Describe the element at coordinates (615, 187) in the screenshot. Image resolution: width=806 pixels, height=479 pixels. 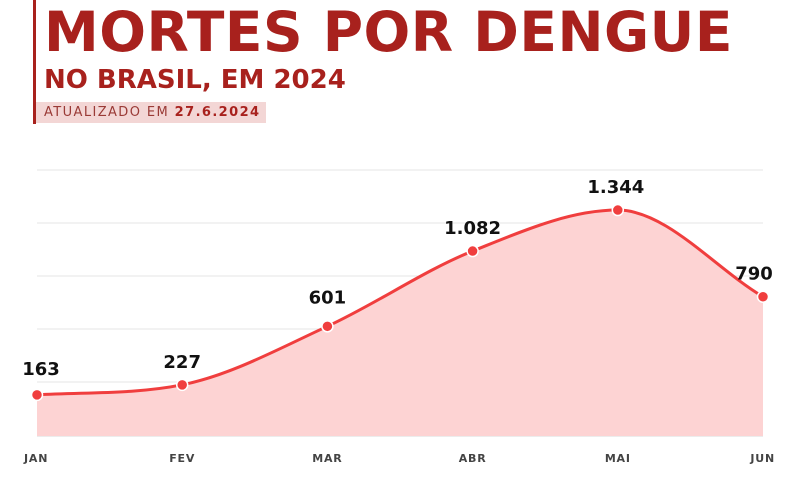
I see `data-label-mai: 1.344` at that location.